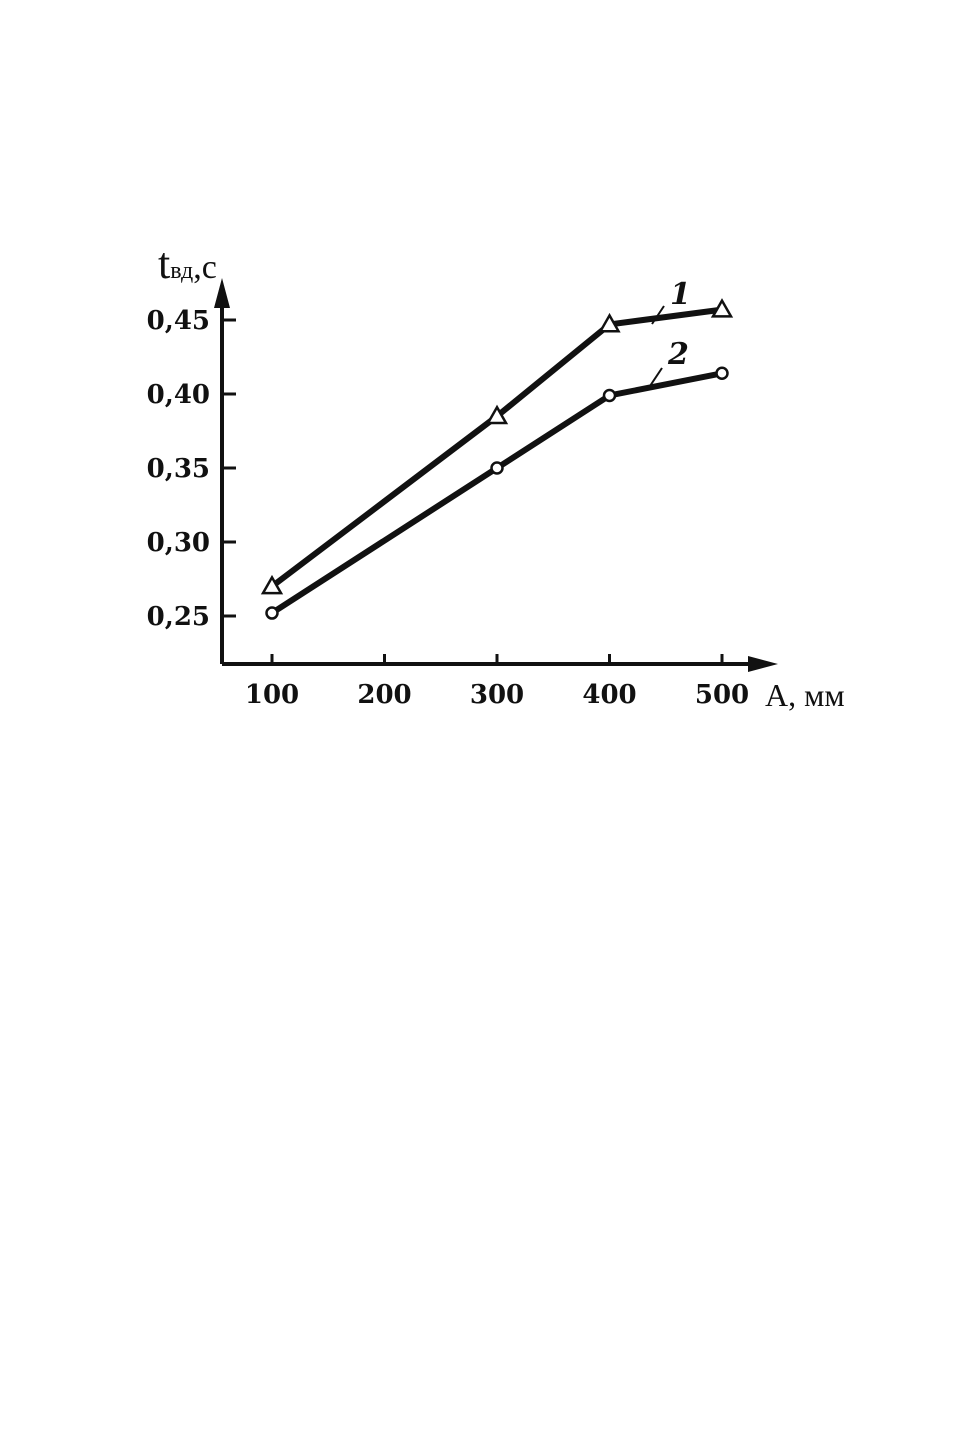 Image resolution: width=970 pixels, height=1434 pixels. Describe the element at coordinates (178, 321) in the screenshot. I see `y-tick-label: 0,45` at that location.